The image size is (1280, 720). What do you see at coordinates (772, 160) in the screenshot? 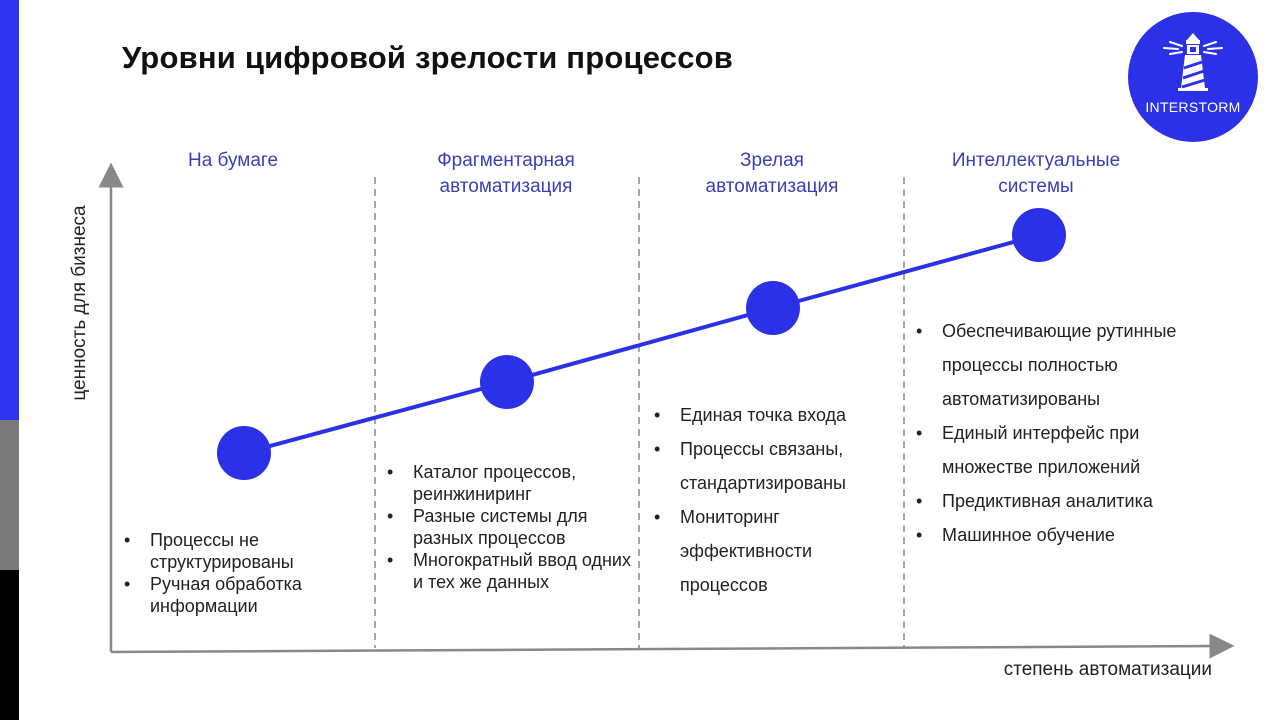
I see `stage-title-line: Зрелая` at bounding box center [772, 160].